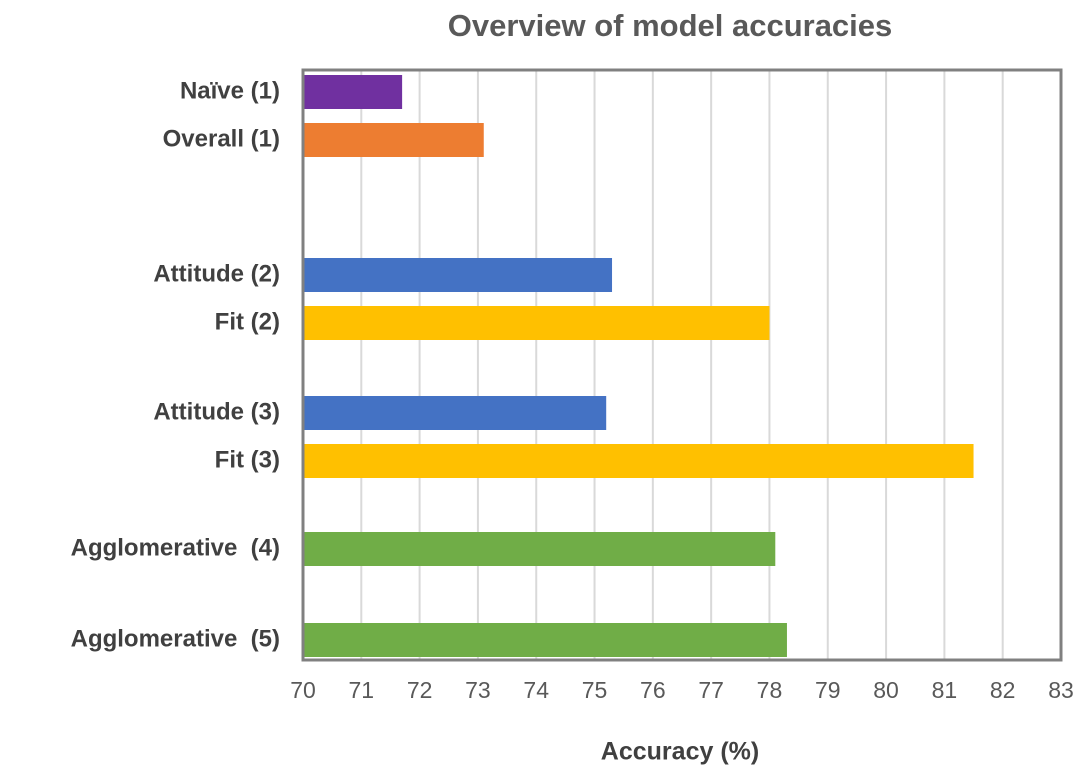 This screenshot has width=1081, height=773. Describe the element at coordinates (828, 690) in the screenshot. I see `x-tick-label: 79` at that location.